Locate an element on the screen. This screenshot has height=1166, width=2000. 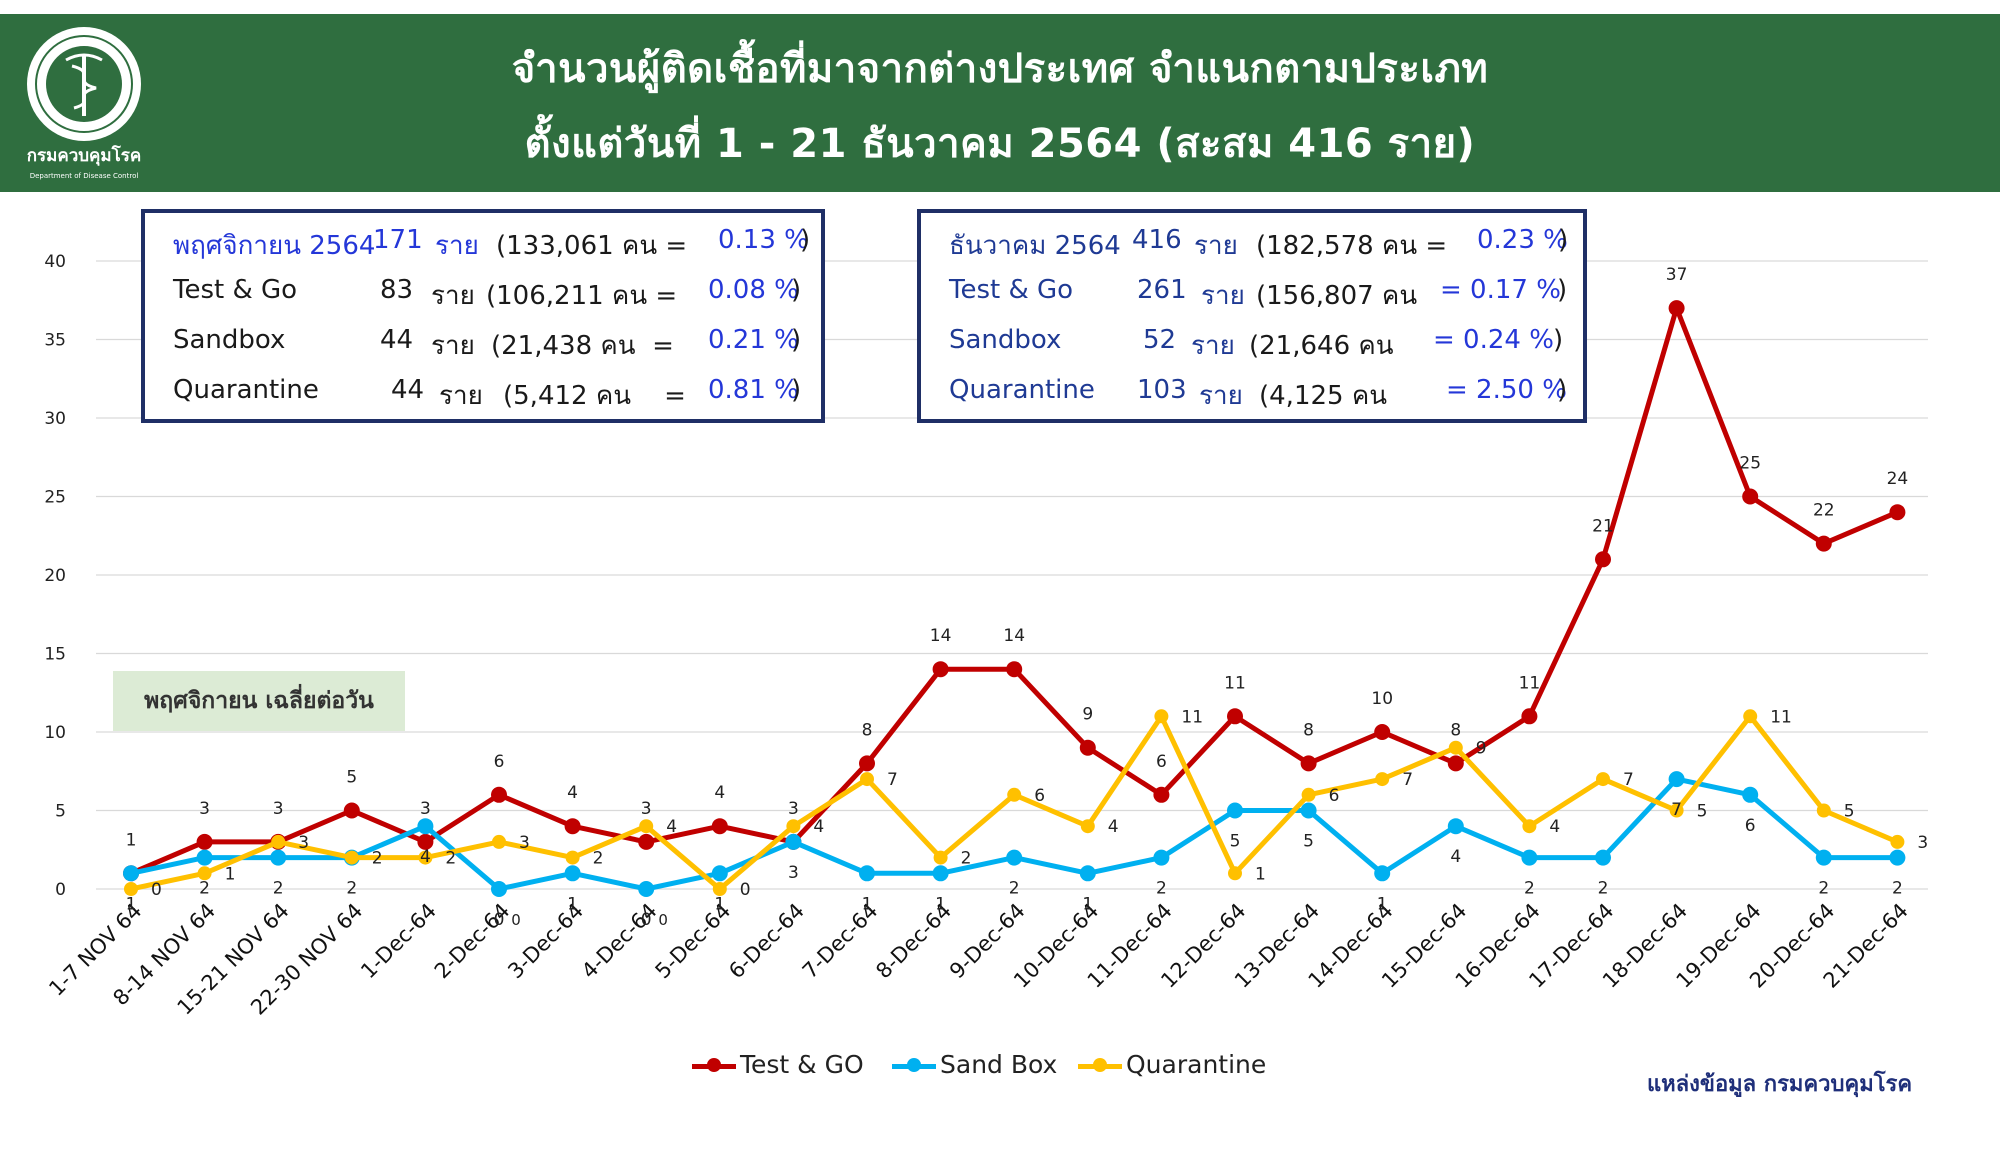
dec-testgo-unit: ราย is located at coordinates (1223, 296).